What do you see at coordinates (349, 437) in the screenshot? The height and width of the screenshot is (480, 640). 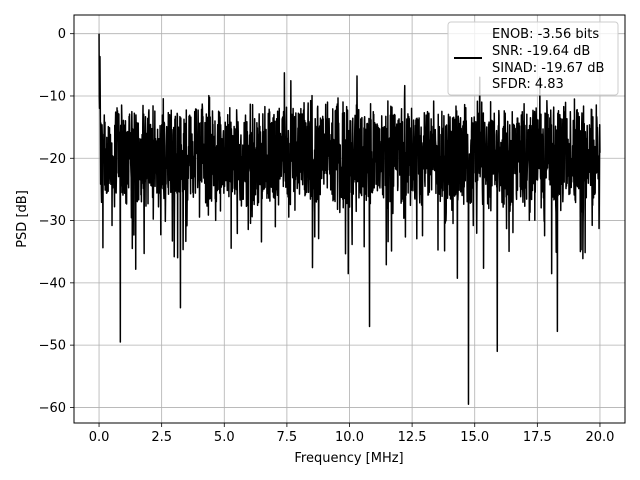 I see `x-tick-label: 10.0` at bounding box center [349, 437].